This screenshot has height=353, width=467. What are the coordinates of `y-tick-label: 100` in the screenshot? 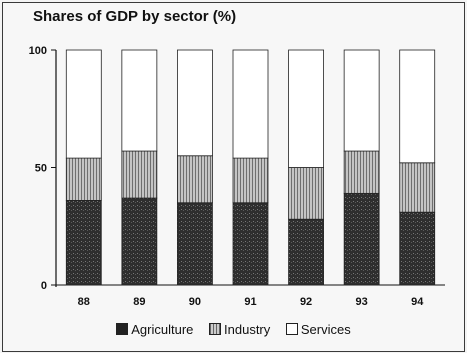 It's located at (38, 51).